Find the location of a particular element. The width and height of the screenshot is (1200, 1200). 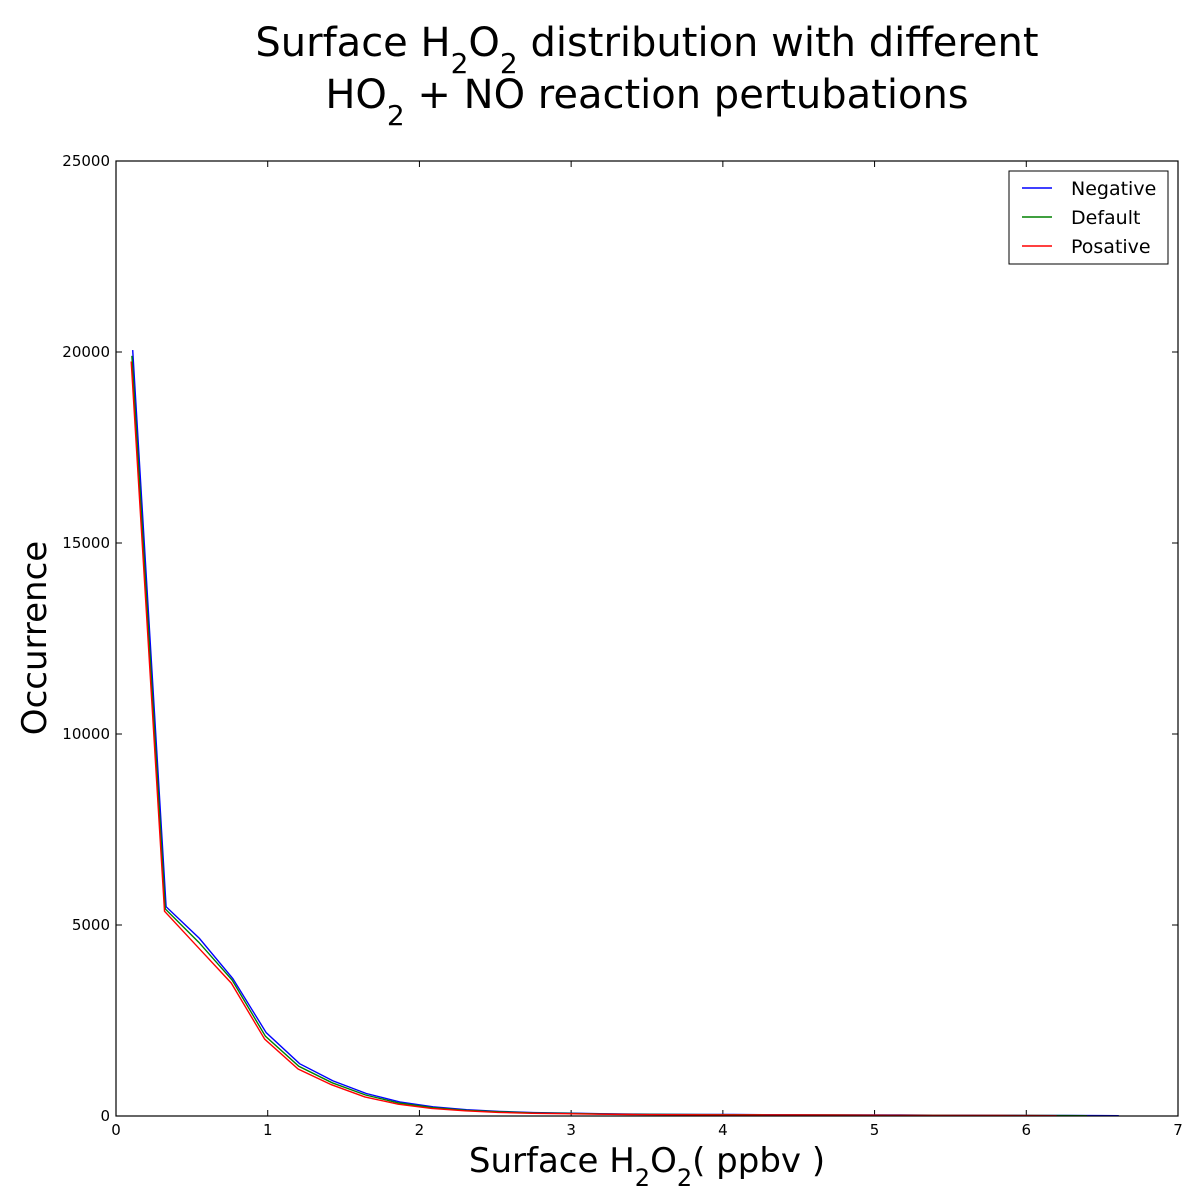

x-tick-label: 5 is located at coordinates (875, 1130).